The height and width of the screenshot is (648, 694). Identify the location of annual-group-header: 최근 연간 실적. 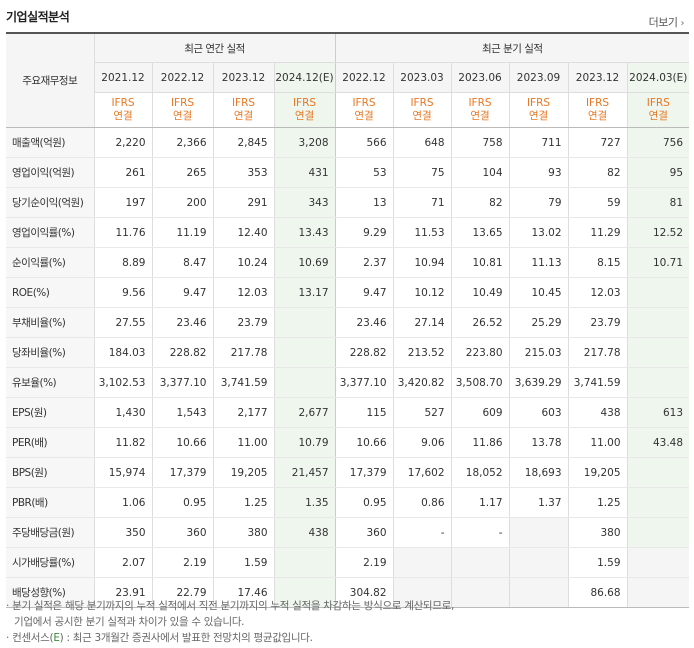
(214, 47).